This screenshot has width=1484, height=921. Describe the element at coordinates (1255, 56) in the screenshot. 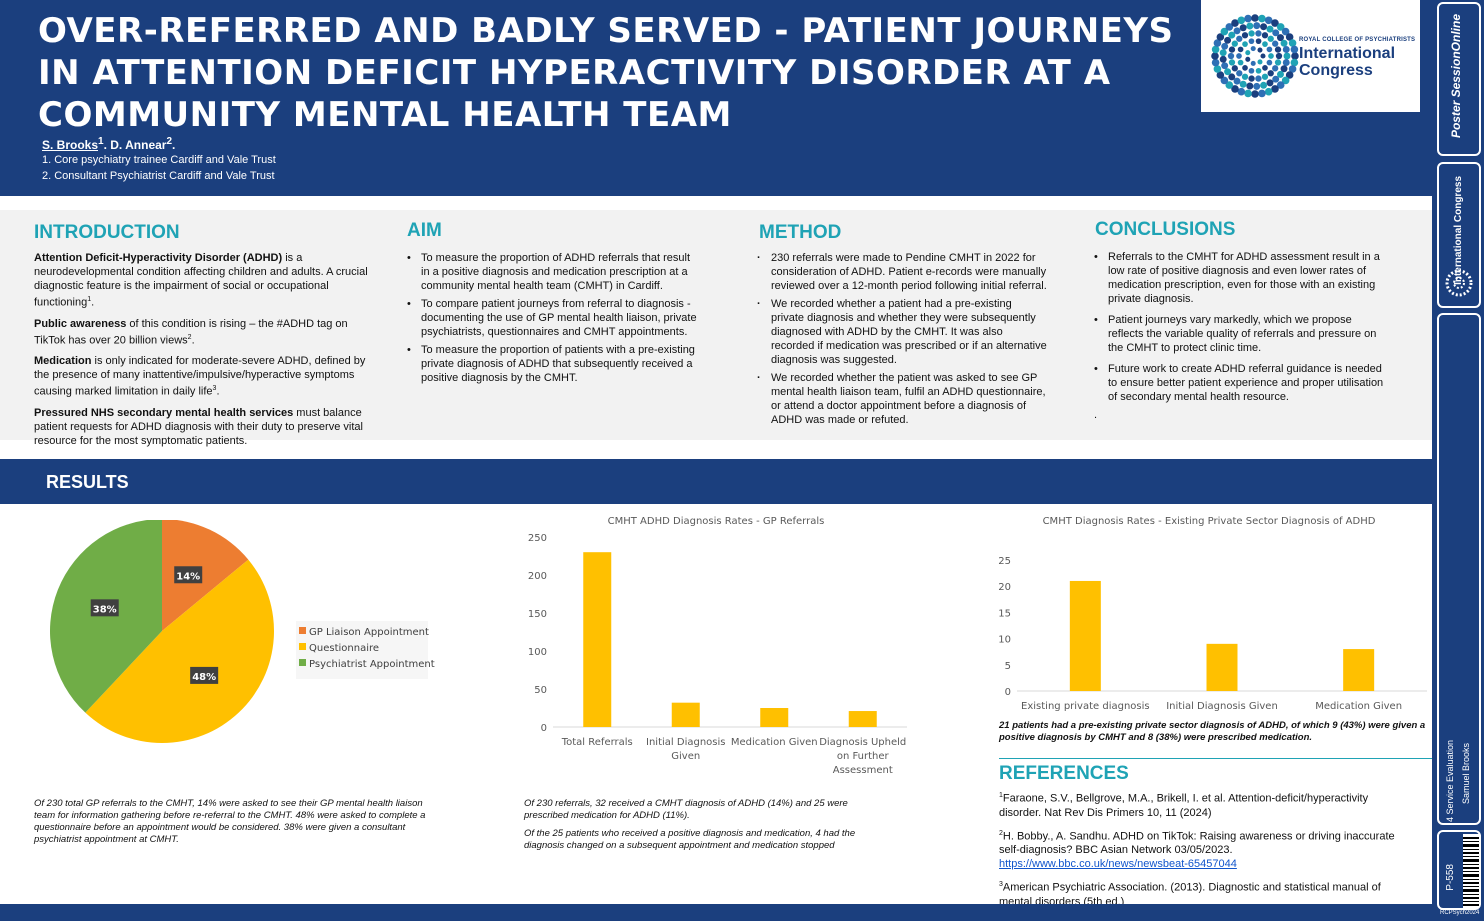

I see `globe-dots-icon` at that location.